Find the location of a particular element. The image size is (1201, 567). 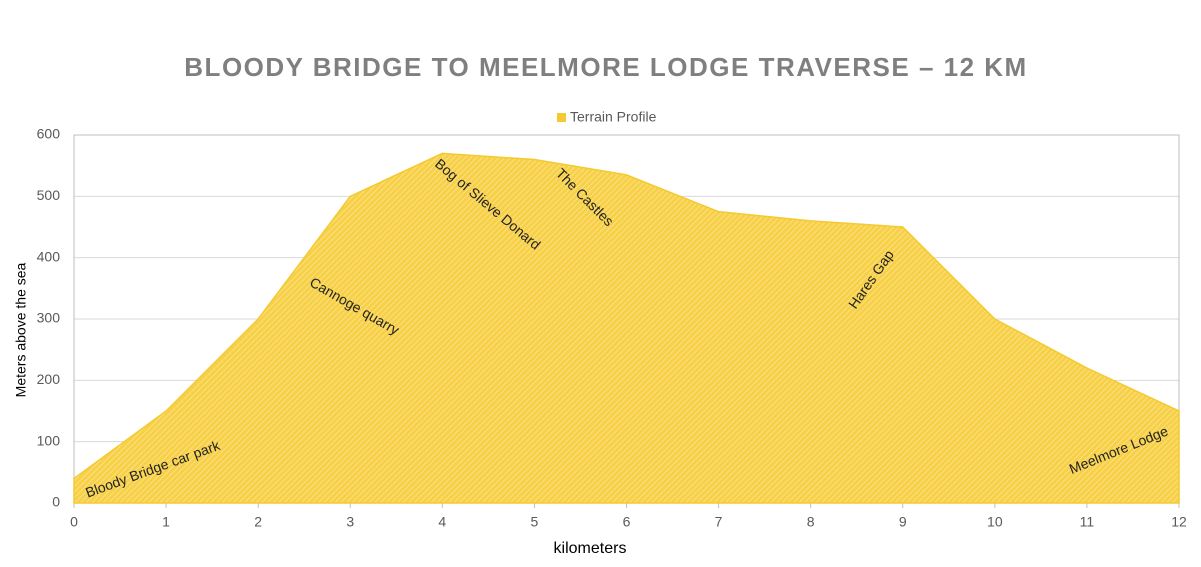

x-tick-label: 7 is located at coordinates (719, 522).